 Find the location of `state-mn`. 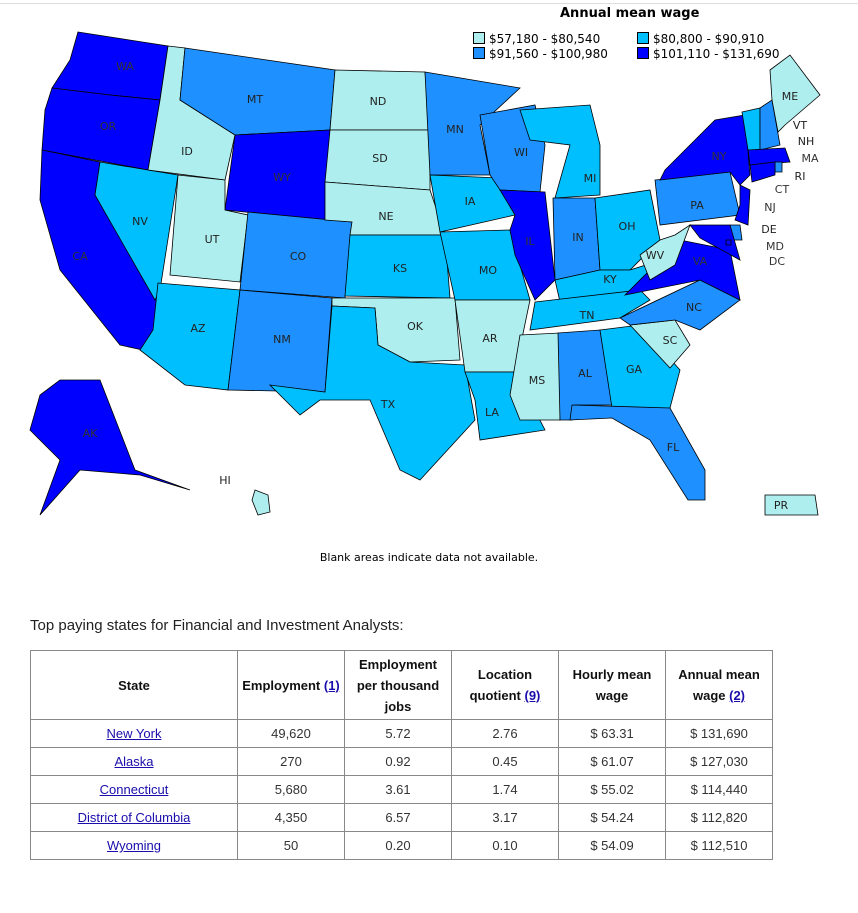

state-mn is located at coordinates (472, 123).